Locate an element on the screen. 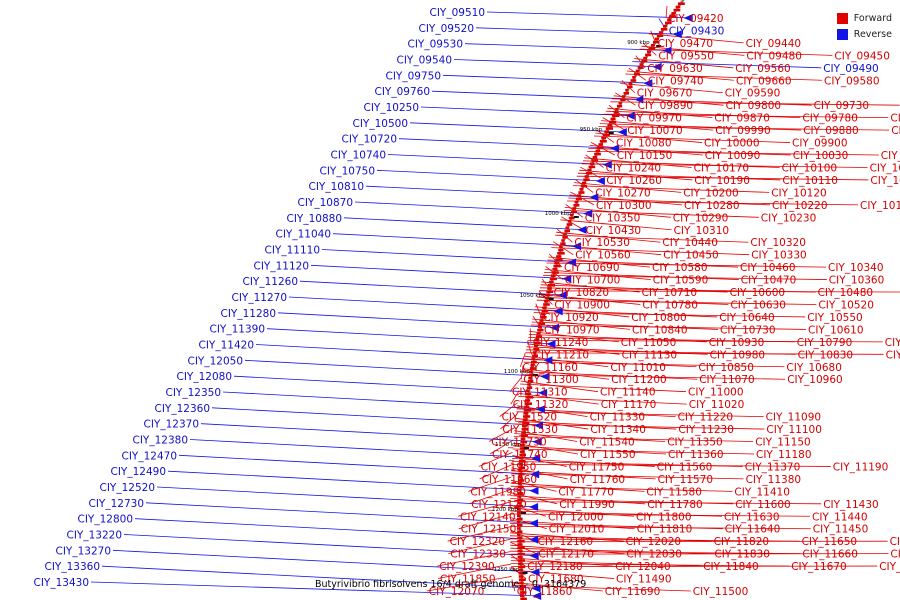 The height and width of the screenshot is (600, 900). forward-gene-label: CIY_09450 is located at coordinates (862, 56).